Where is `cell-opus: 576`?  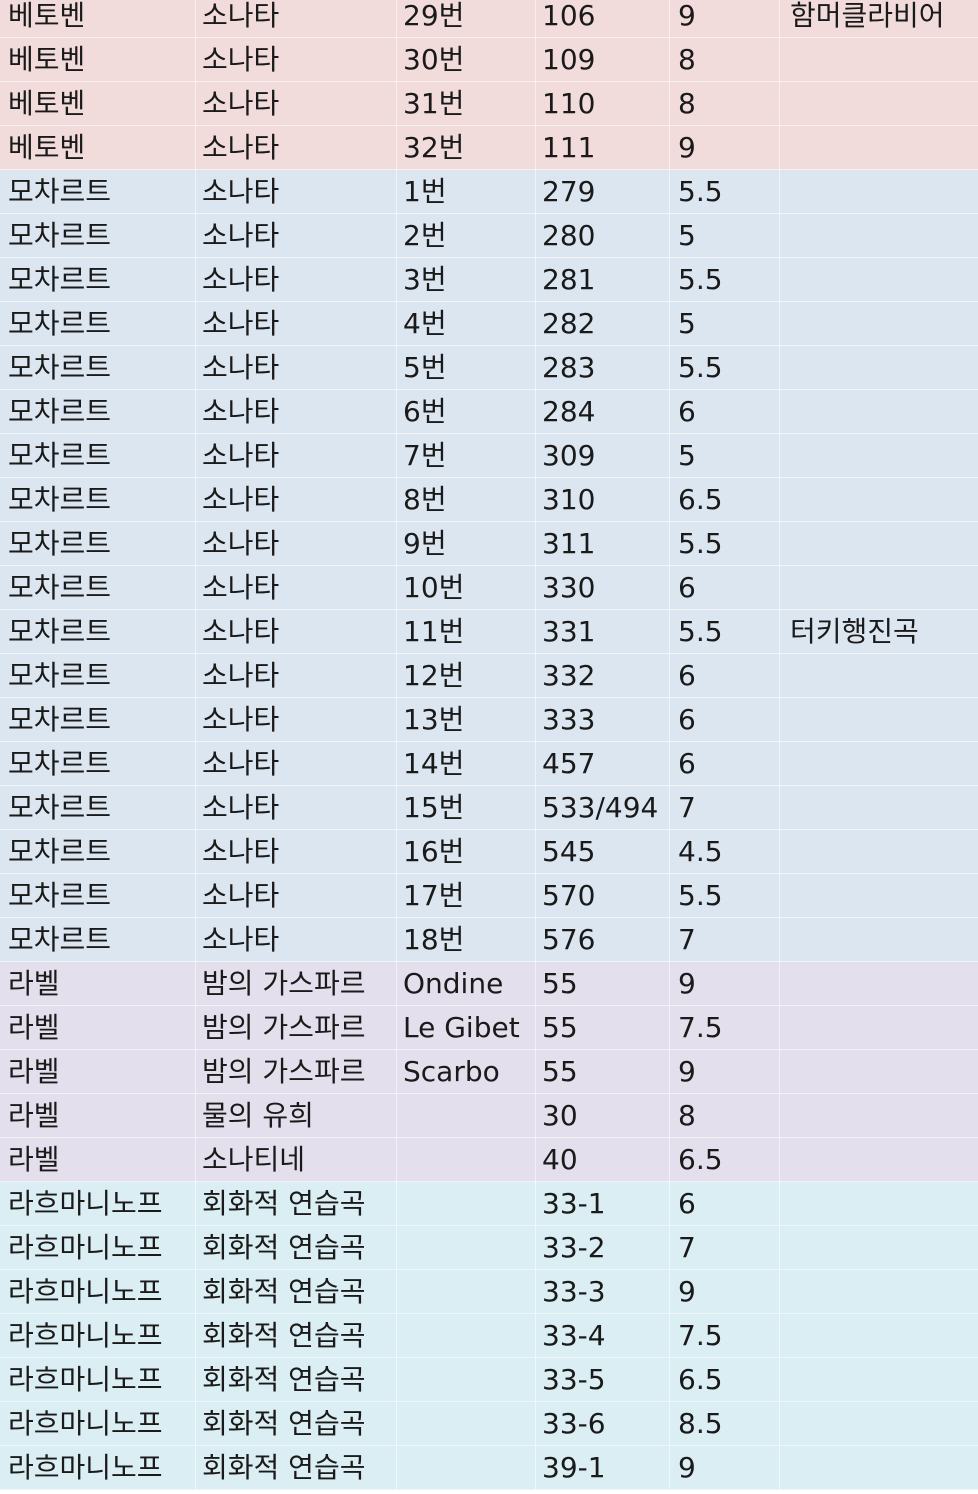 cell-opus: 576 is located at coordinates (603, 940).